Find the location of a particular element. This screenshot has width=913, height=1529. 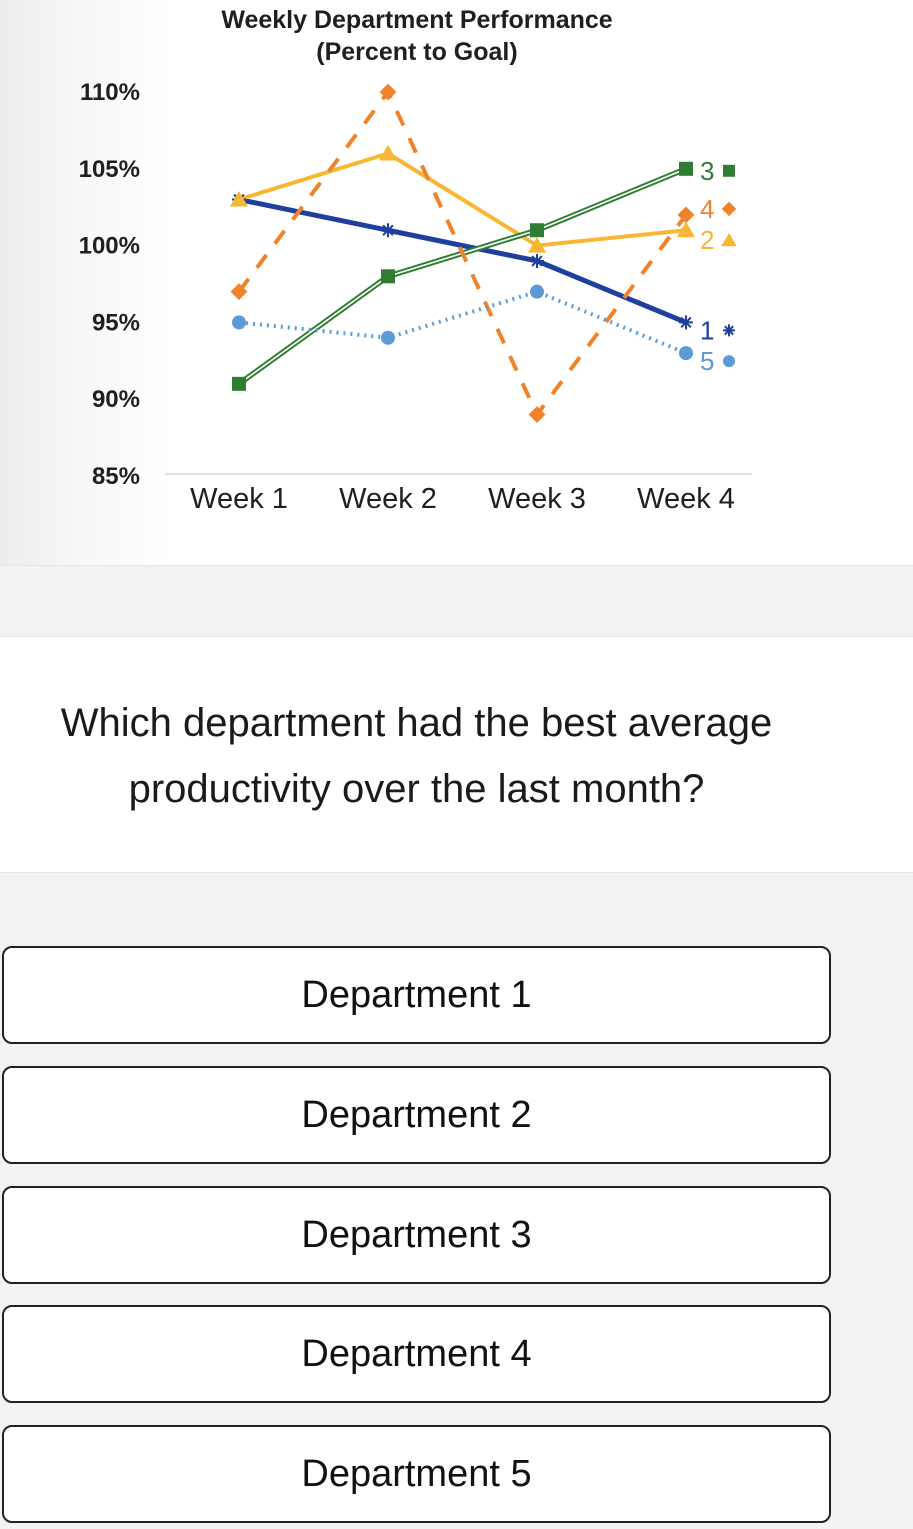

separator-band is located at coordinates (456, 601).